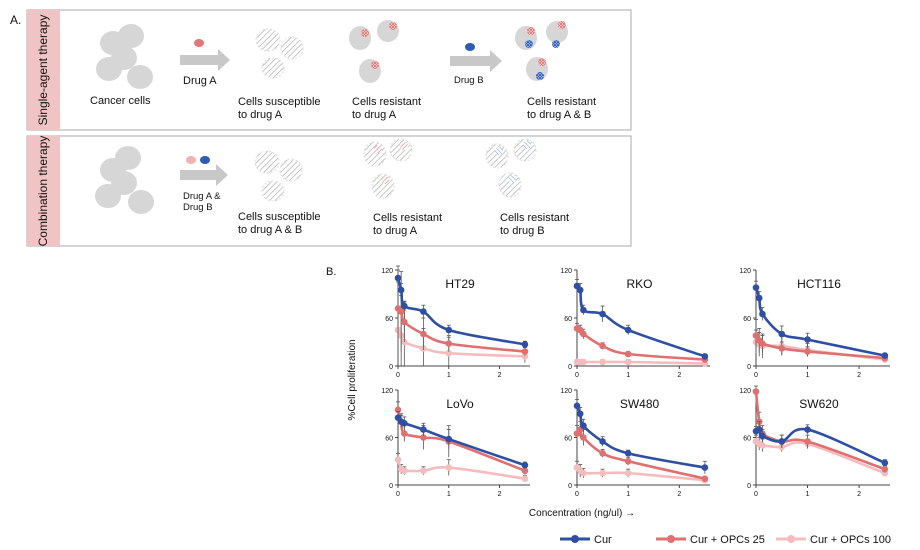  Describe the element at coordinates (124, 180) in the screenshot. I see `combo-cancer-cells-cluster` at that location.